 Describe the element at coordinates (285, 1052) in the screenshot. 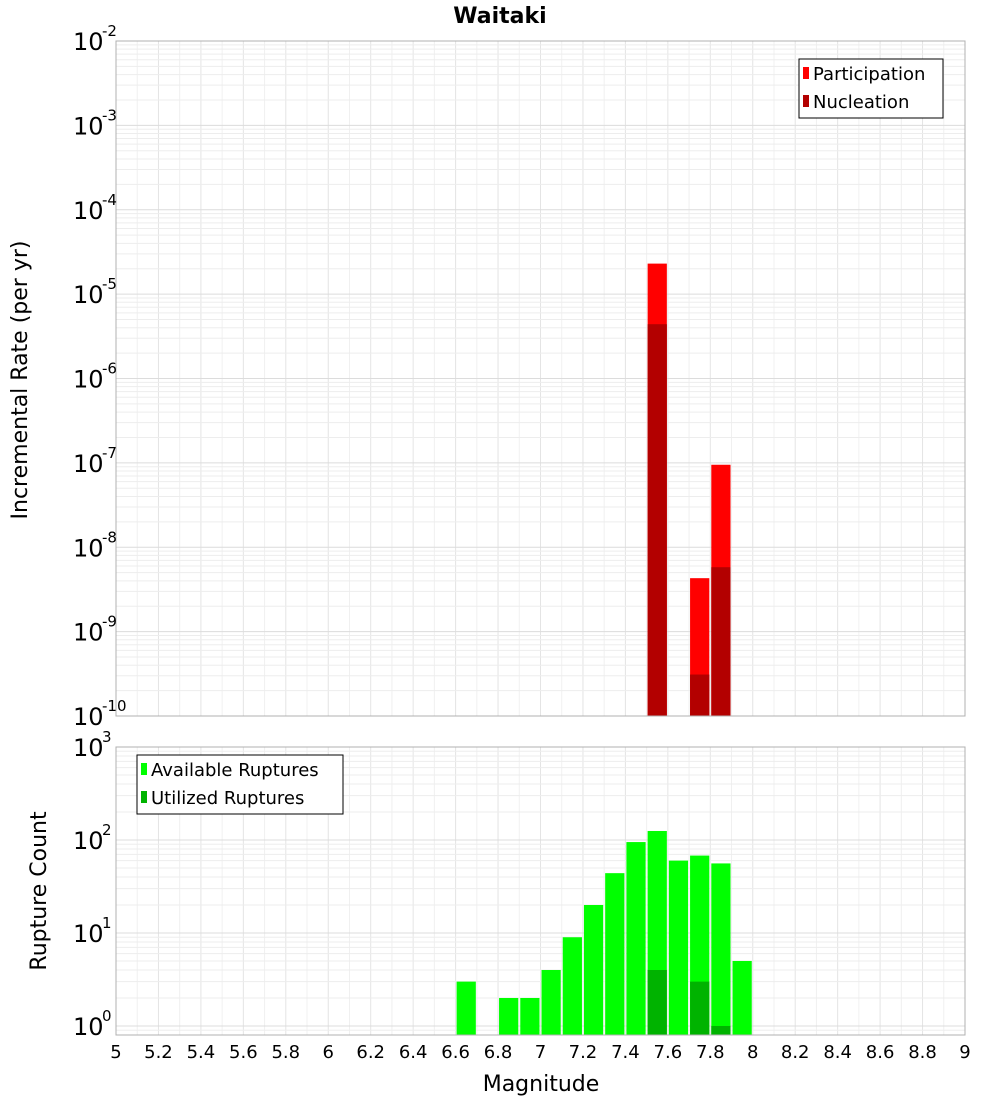

I see `x-tick-label: 5.8` at that location.